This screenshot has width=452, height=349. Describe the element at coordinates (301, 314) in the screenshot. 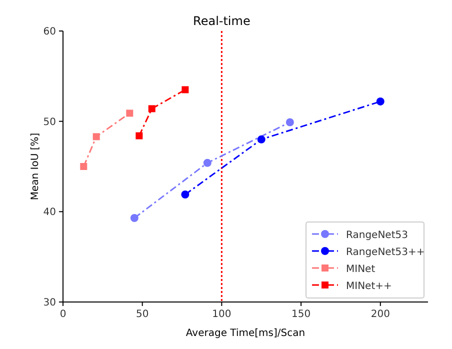

I see `x-tick-label: 150` at that location.